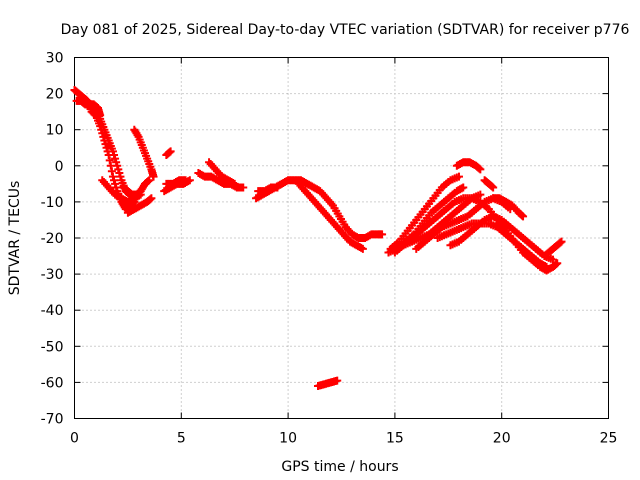  What do you see at coordinates (52, 203) in the screenshot?
I see `y-tick-label: -10` at bounding box center [52, 203].